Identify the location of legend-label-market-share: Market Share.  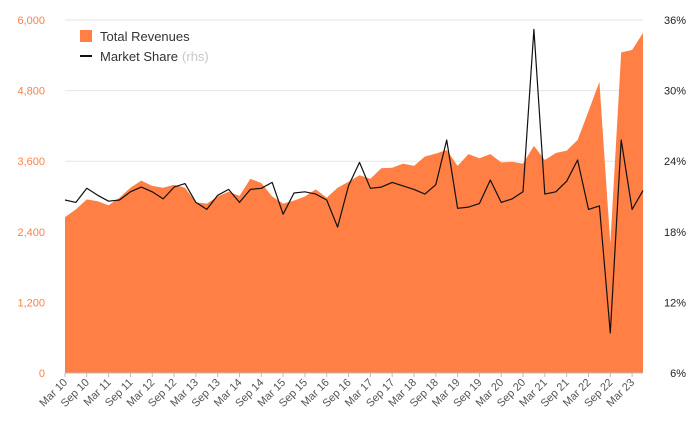
(139, 56).